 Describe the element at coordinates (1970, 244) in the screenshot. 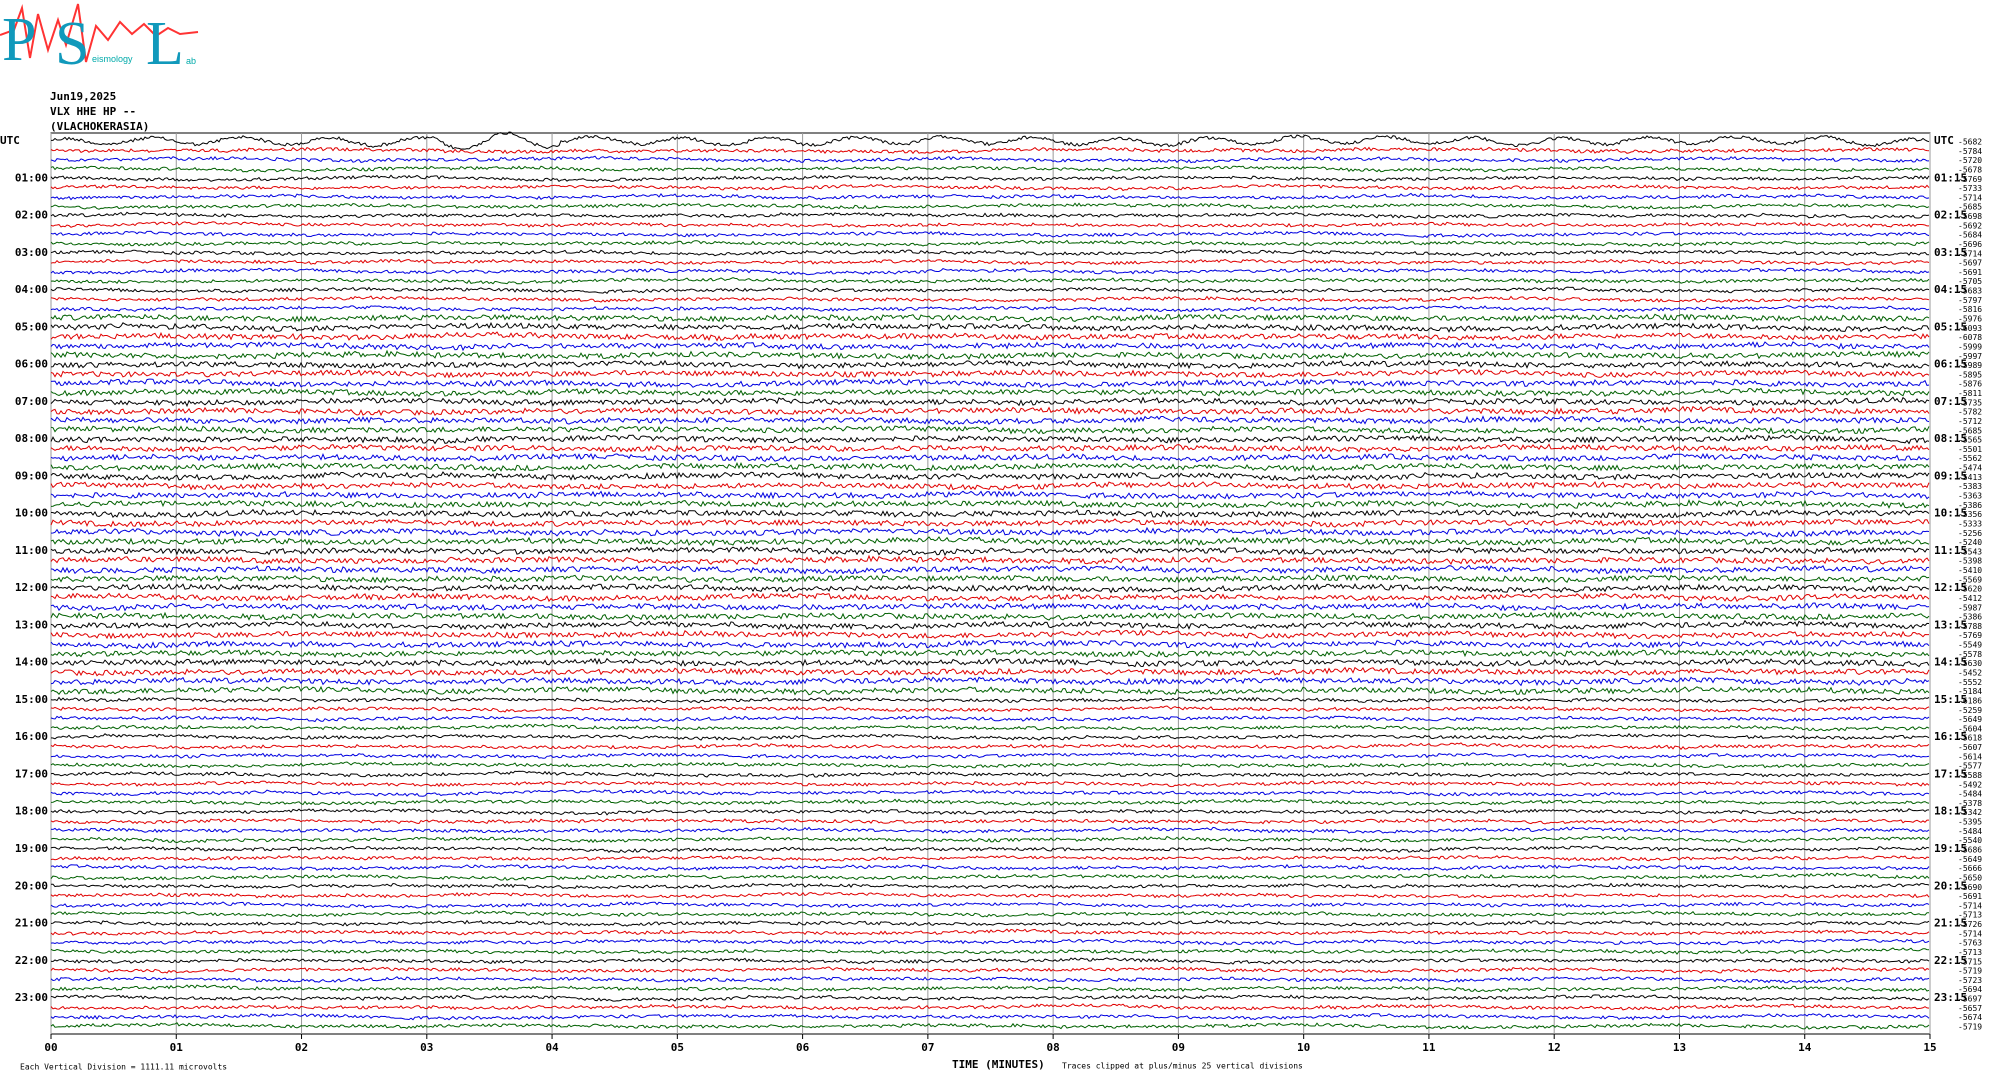

I see `trace-label: -5696` at that location.